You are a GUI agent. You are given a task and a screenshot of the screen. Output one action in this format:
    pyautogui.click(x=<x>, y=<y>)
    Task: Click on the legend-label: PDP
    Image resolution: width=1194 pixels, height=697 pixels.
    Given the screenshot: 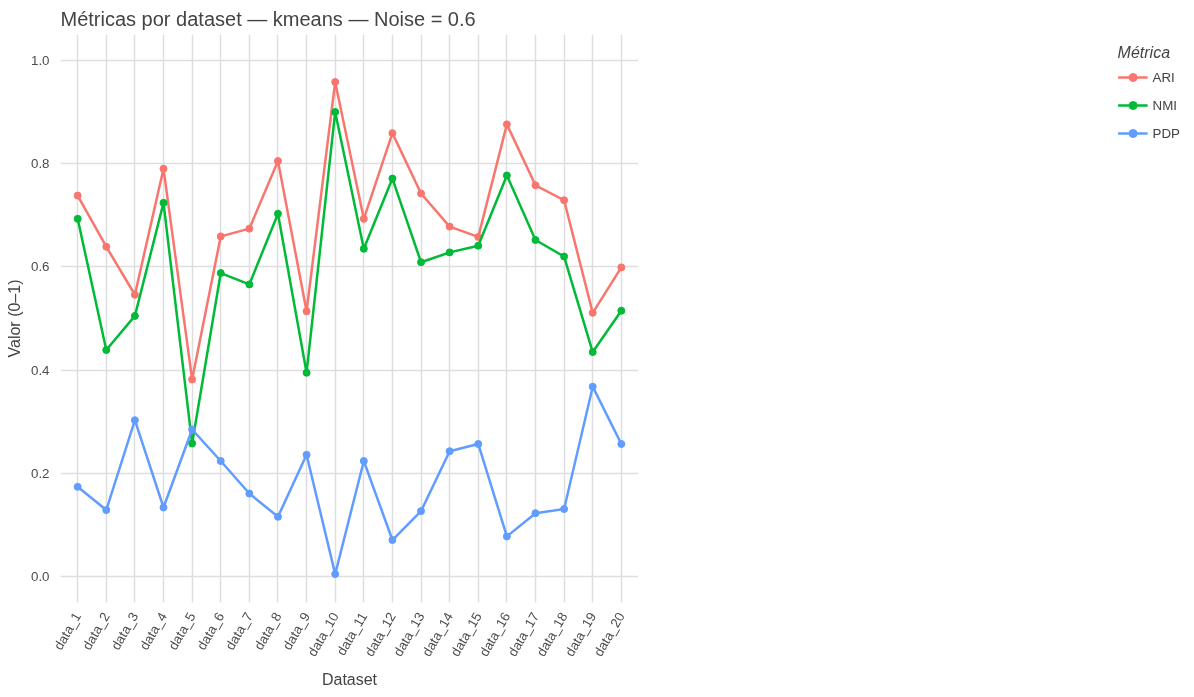 What is the action you would take?
    pyautogui.click(x=1166, y=133)
    